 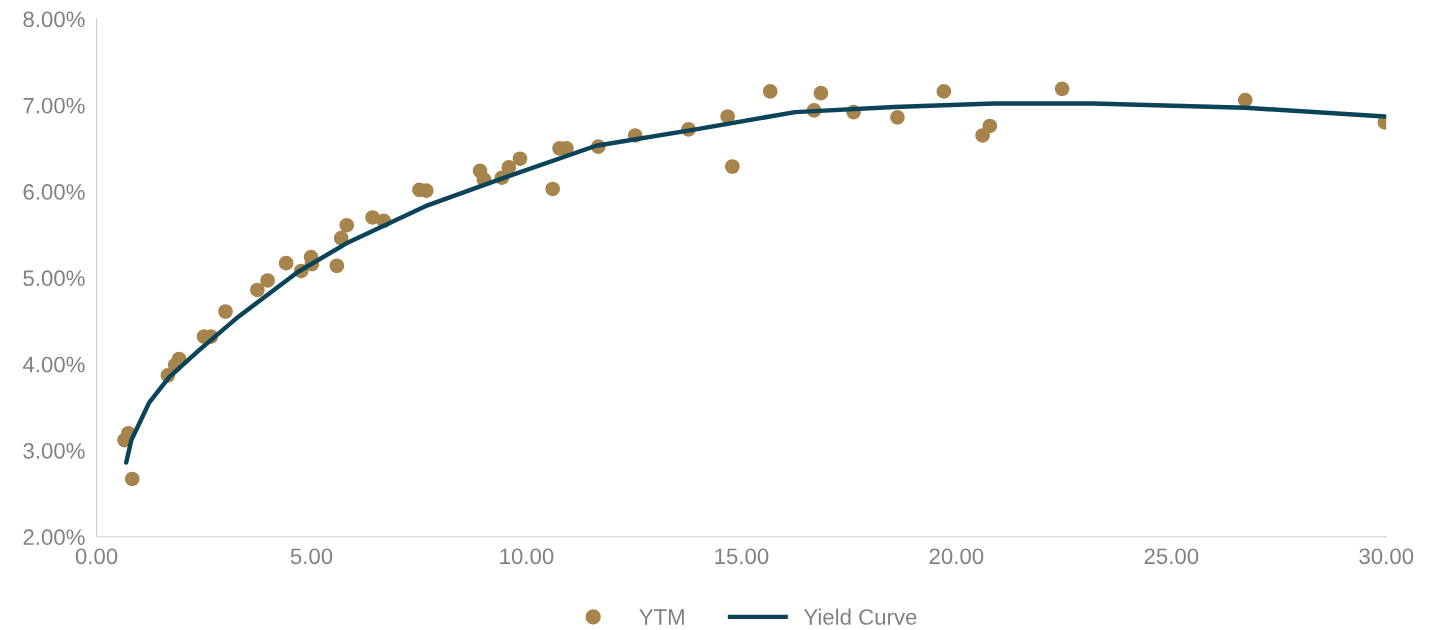 What do you see at coordinates (1171, 556) in the screenshot?
I see `x-tick-label: 25.00` at bounding box center [1171, 556].